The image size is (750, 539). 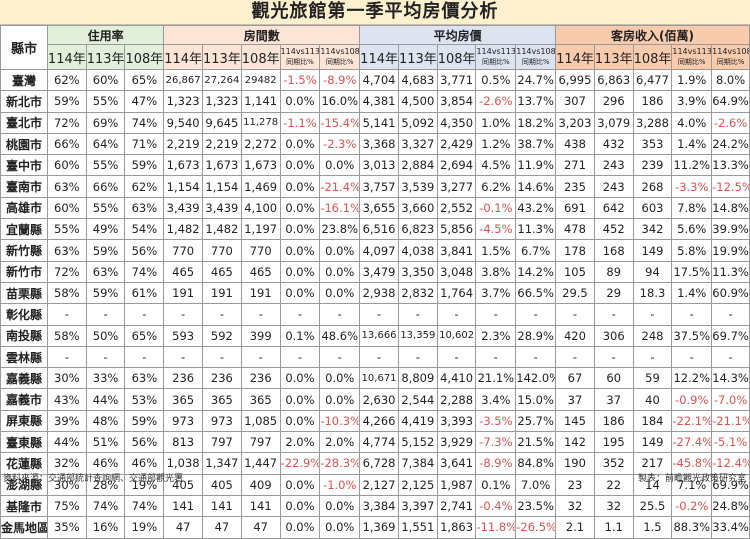 What do you see at coordinates (417, 271) in the screenshot?
I see `table-cell: 3,350` at bounding box center [417, 271].